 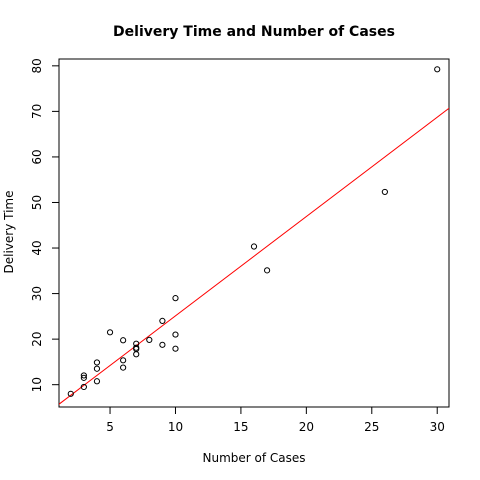 What do you see at coordinates (37, 384) in the screenshot?
I see `y-tick-label: 10` at bounding box center [37, 384].